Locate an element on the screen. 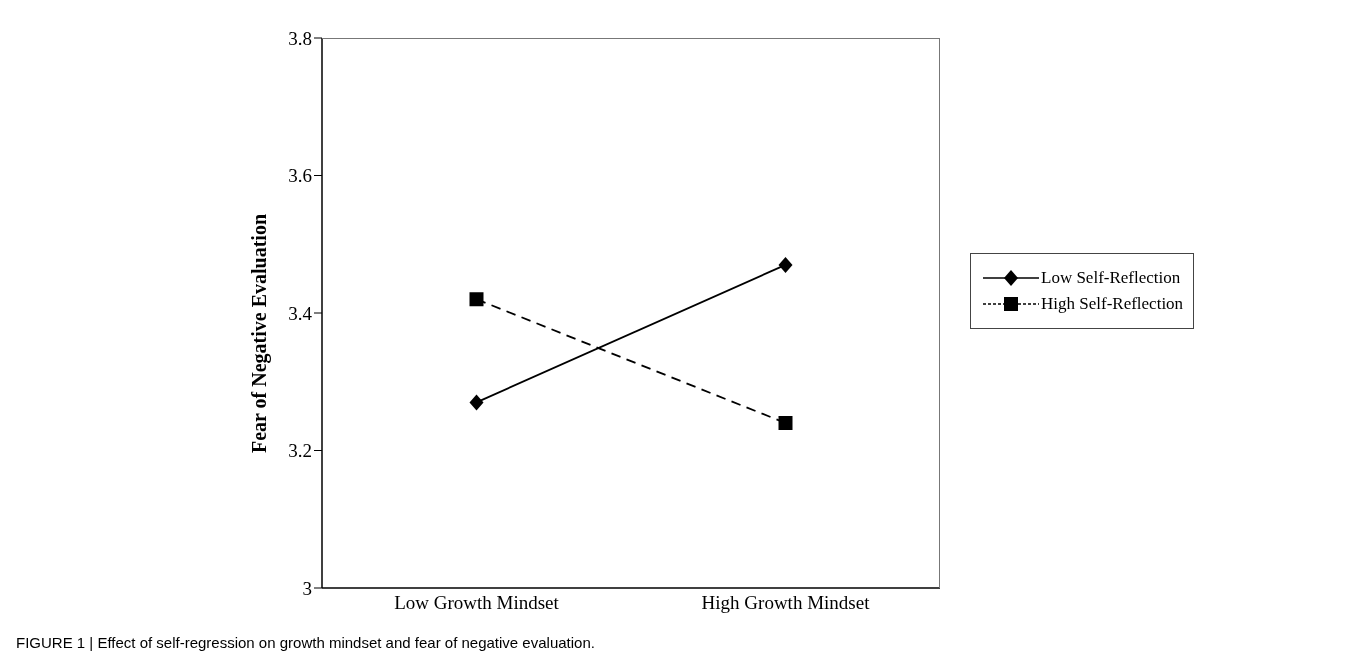 This screenshot has width=1358, height=666. x-tick-label: Low Growth Mindset is located at coordinates (477, 603).